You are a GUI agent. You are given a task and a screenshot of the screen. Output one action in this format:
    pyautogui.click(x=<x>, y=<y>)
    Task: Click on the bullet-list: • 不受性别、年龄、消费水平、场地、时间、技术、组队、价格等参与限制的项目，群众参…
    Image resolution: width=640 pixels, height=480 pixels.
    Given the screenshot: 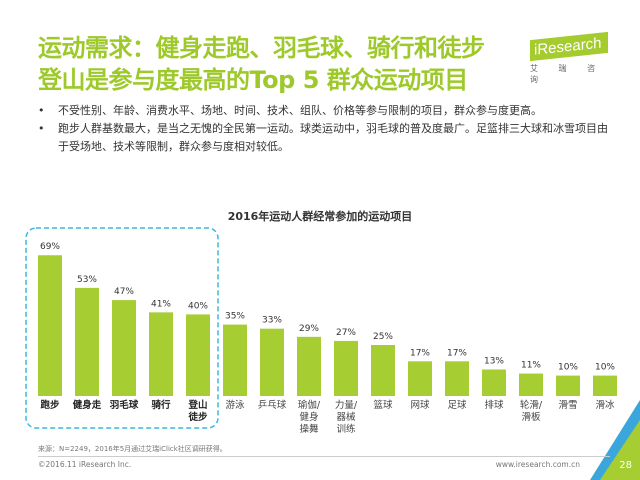 What is the action you would take?
    pyautogui.click(x=328, y=129)
    